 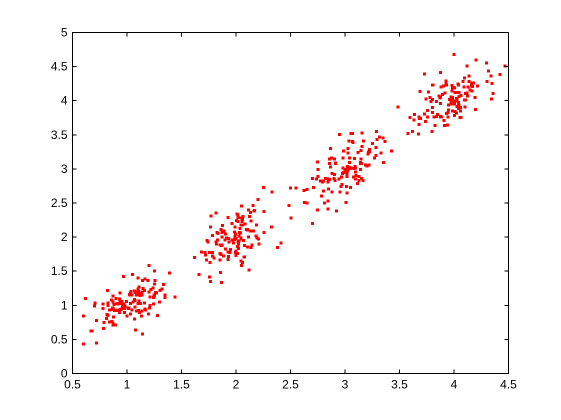 I want to click on x-tick-label: 2.5, so click(x=290, y=385).